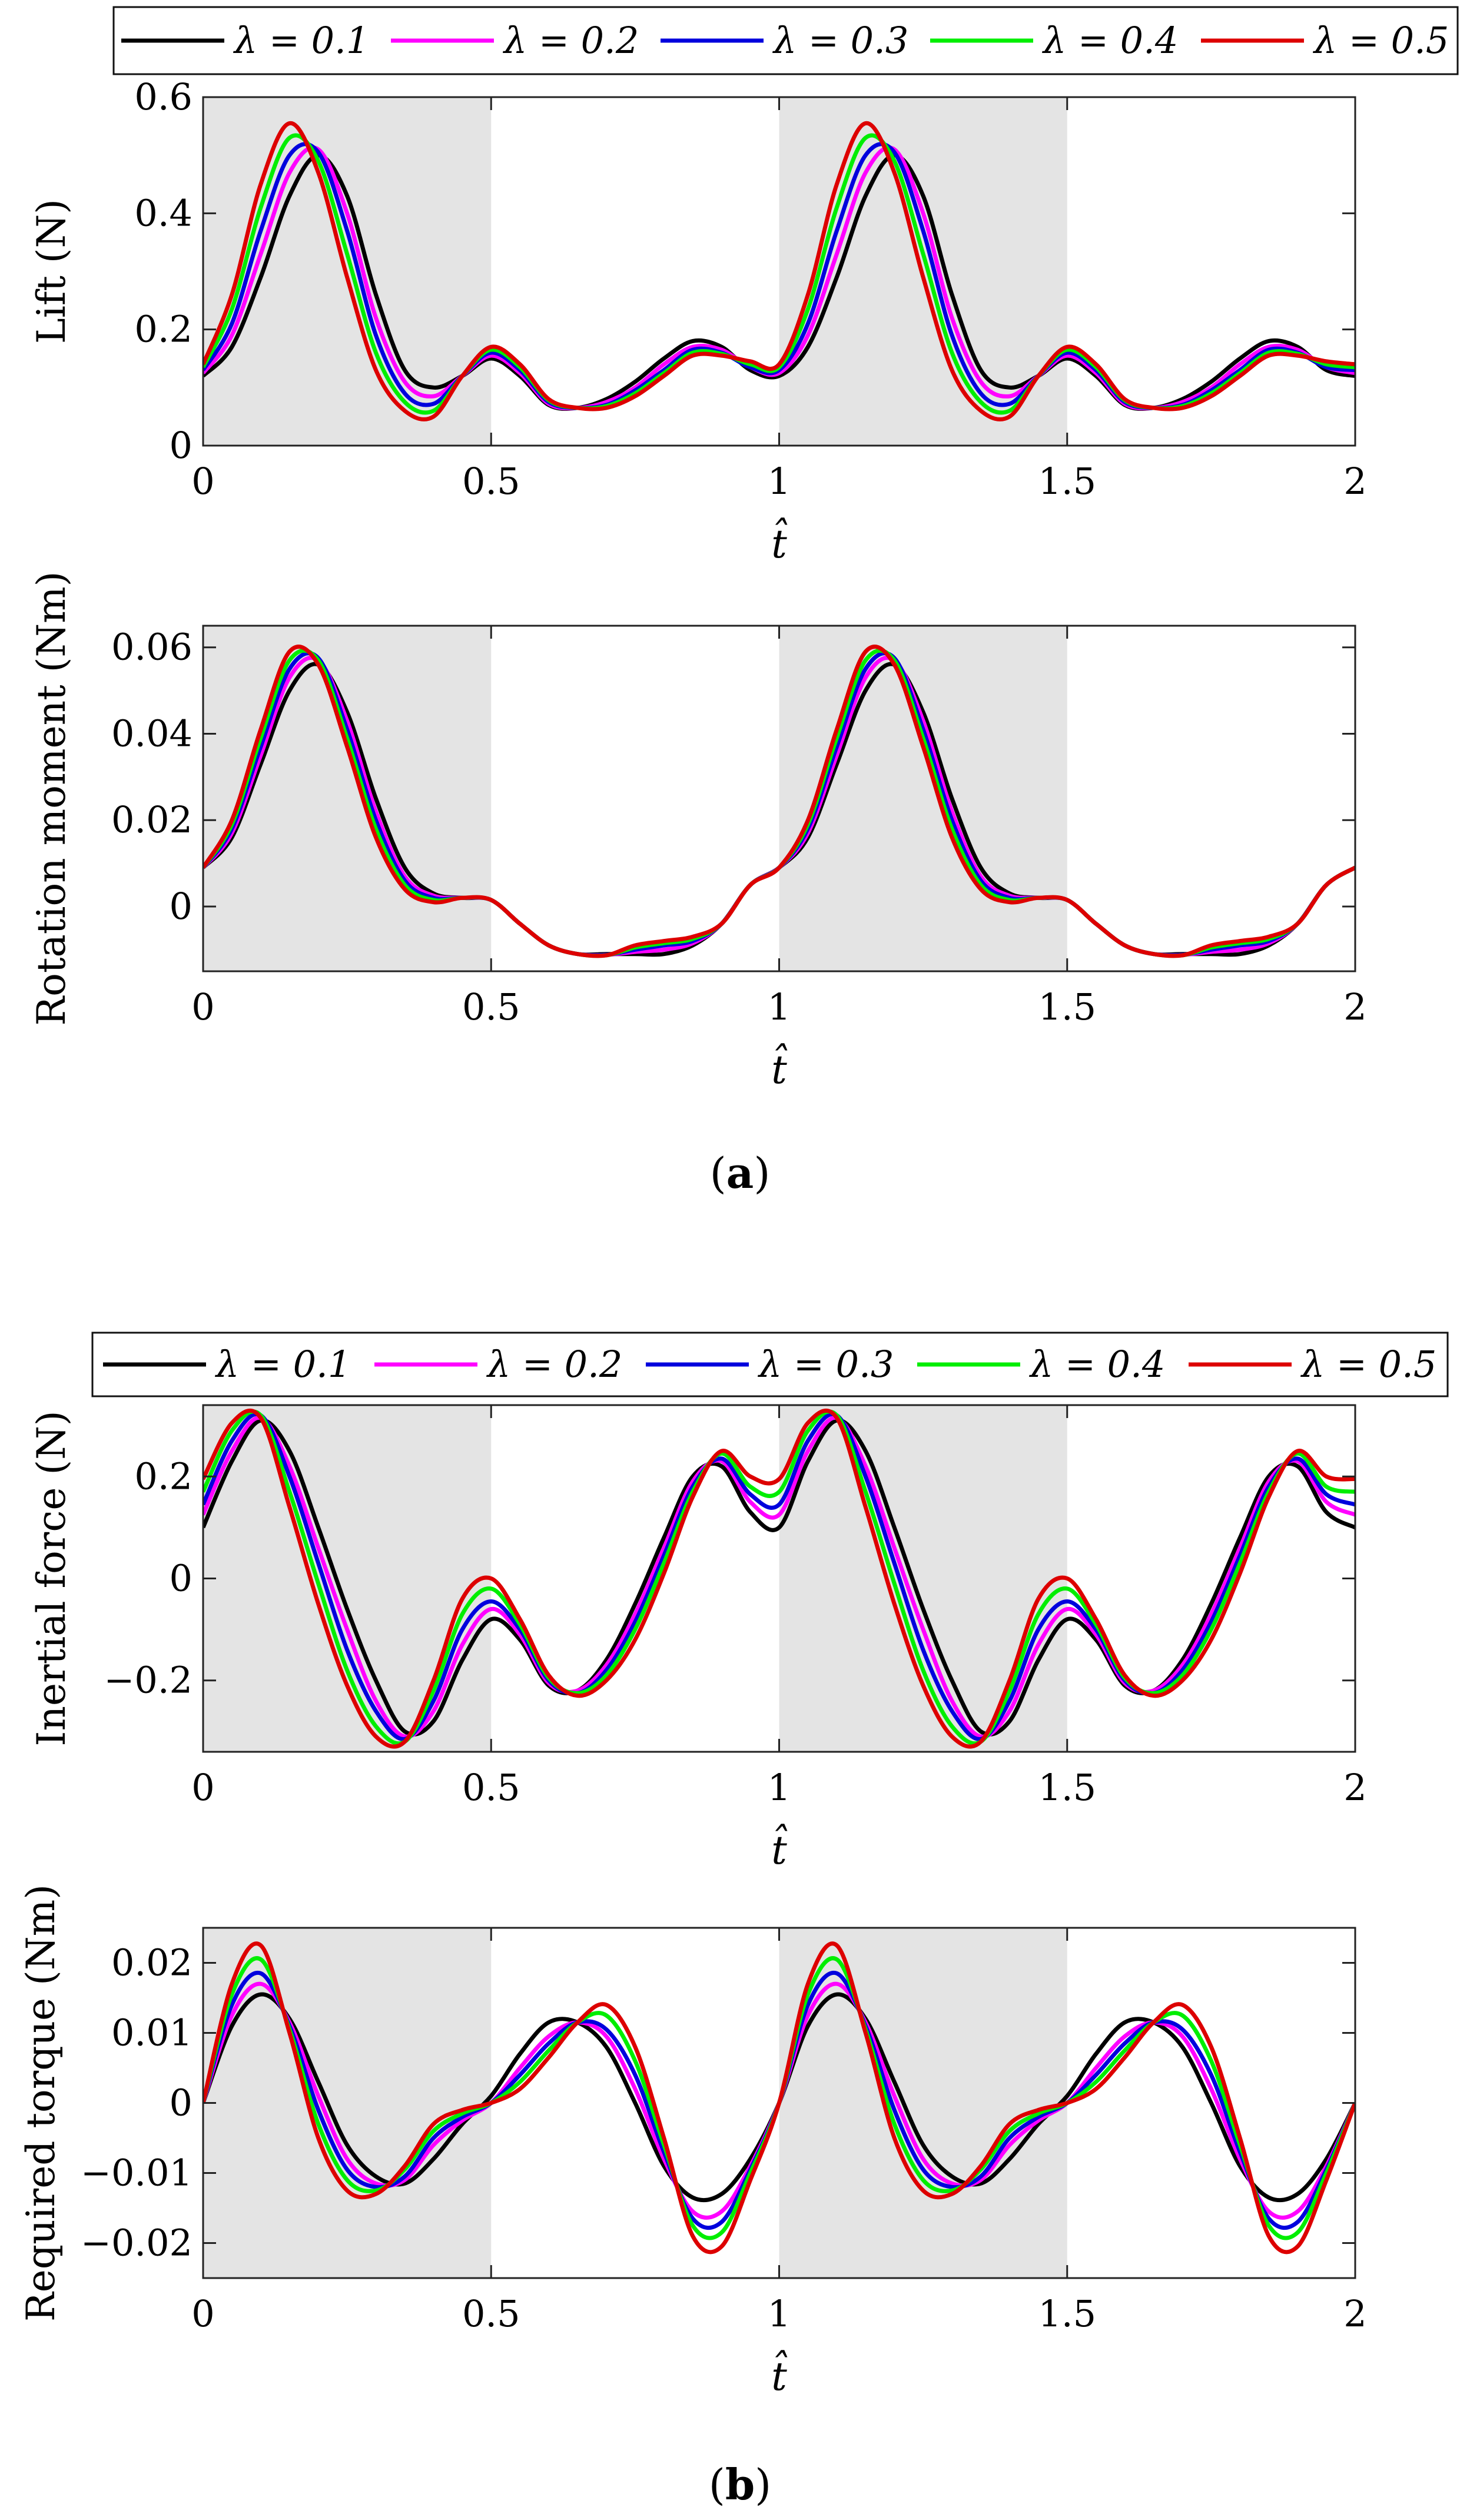  I want to click on caption-b-letter: b, so click(740, 2484).